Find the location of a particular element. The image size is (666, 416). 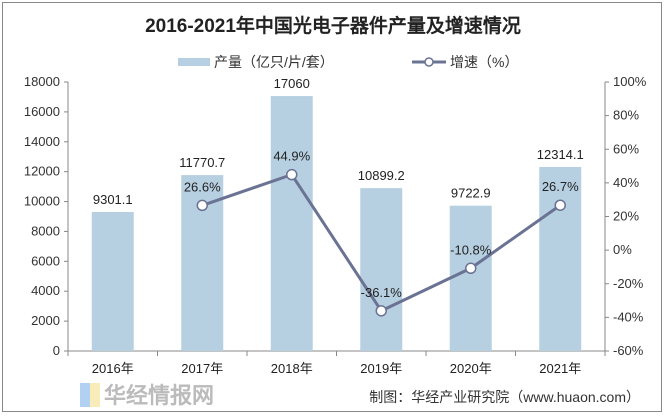

x-tick-label: 2018年 is located at coordinates (292, 368).